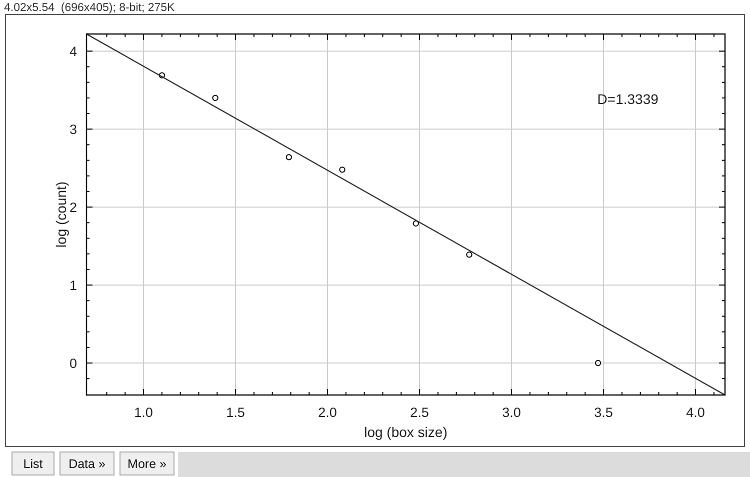  What do you see at coordinates (87, 464) in the screenshot?
I see `button: Data »` at bounding box center [87, 464].